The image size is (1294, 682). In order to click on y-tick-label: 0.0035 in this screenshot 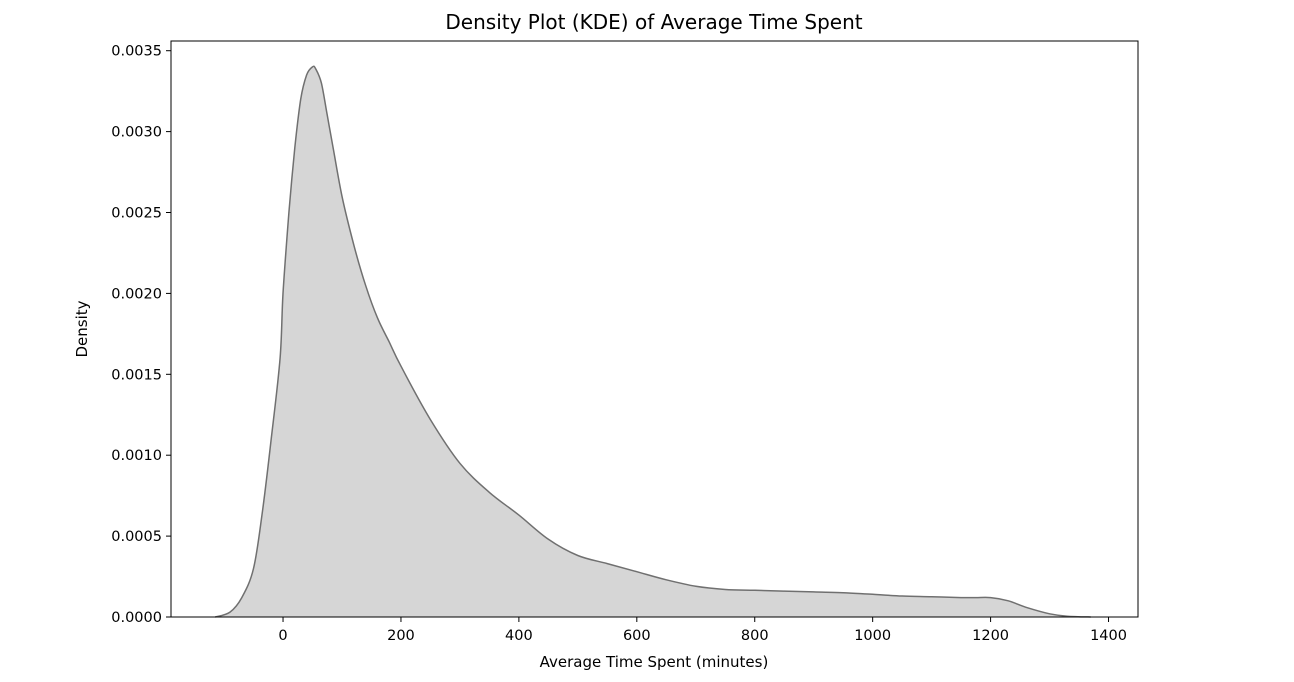, I will do `click(136, 52)`.